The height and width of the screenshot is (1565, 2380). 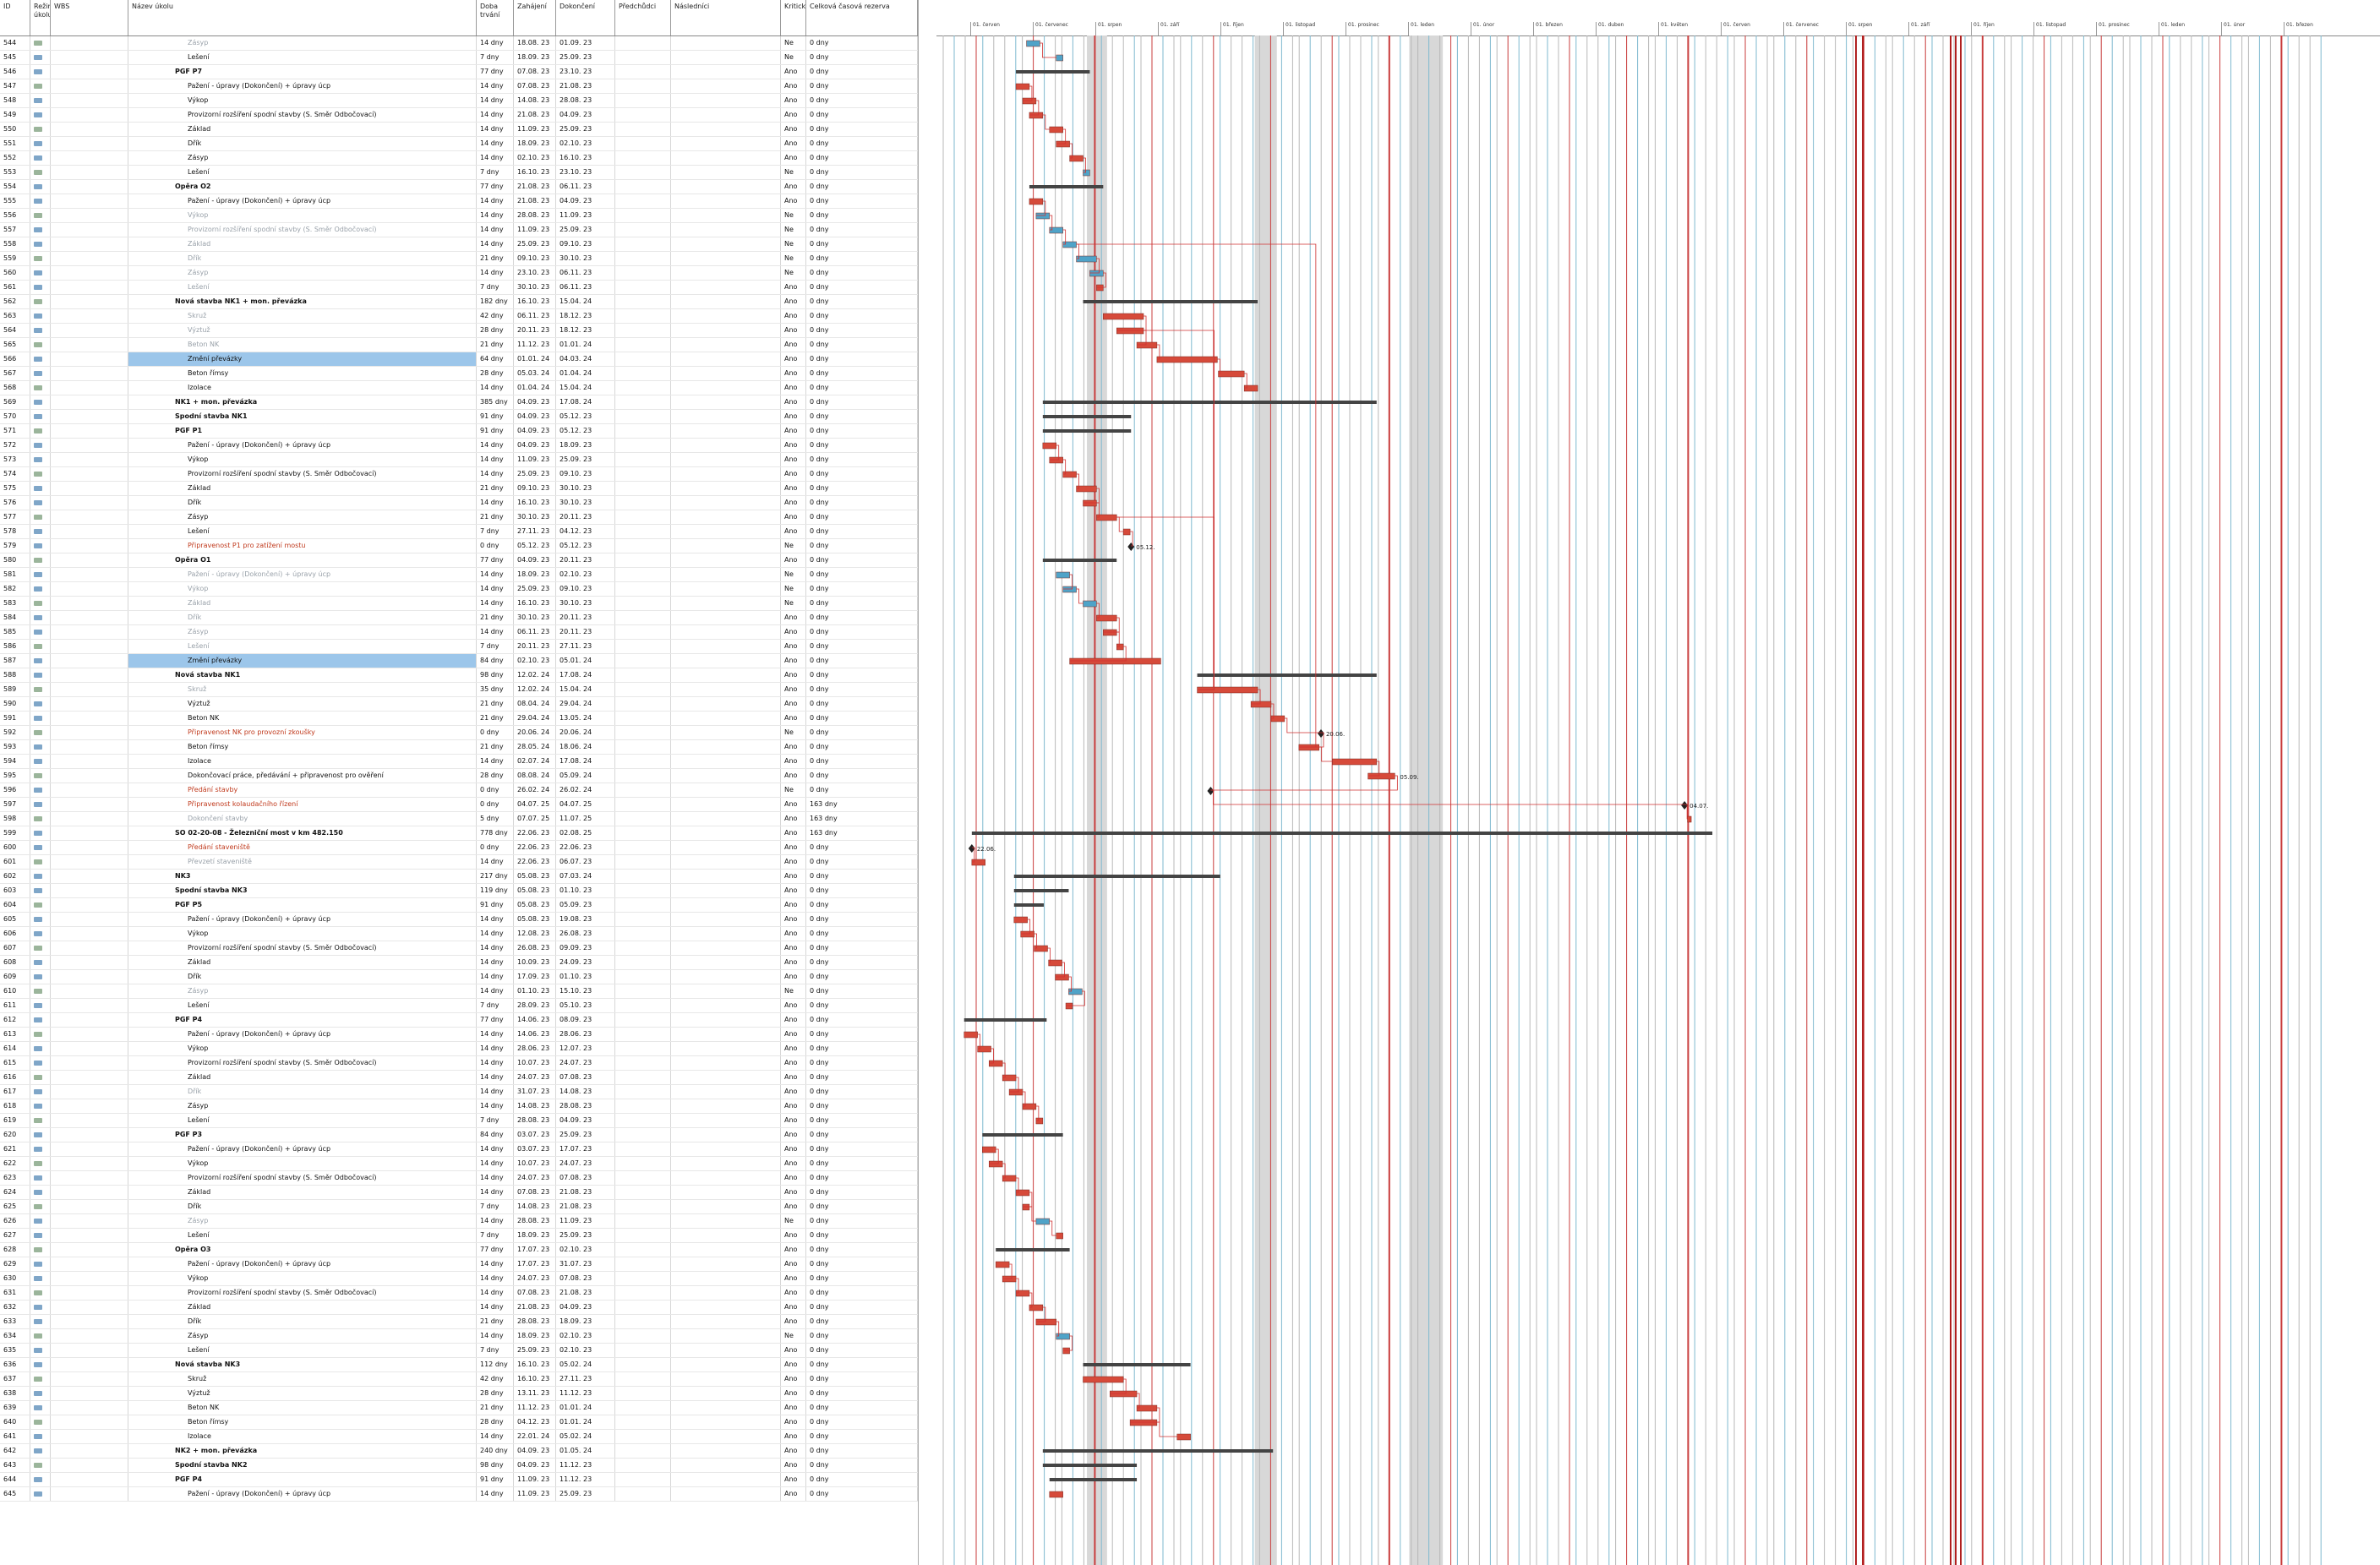 I want to click on cell-id: 599, so click(x=15, y=833).